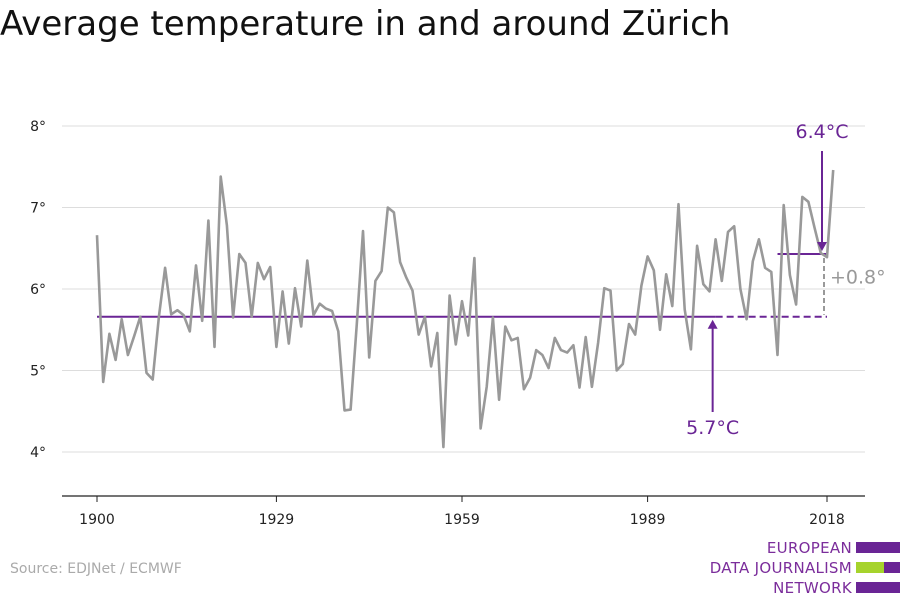 Image resolution: width=900 pixels, height=600 pixels. What do you see at coordinates (812, 588) in the screenshot?
I see `logo-text-line-3: NETWORK` at bounding box center [812, 588].